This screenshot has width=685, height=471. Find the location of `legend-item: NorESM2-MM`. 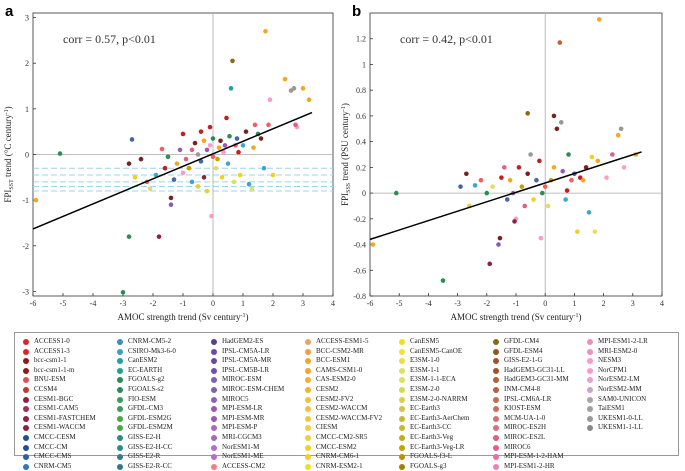

legend-item: NorESM2-MM is located at coordinates (616, 390).